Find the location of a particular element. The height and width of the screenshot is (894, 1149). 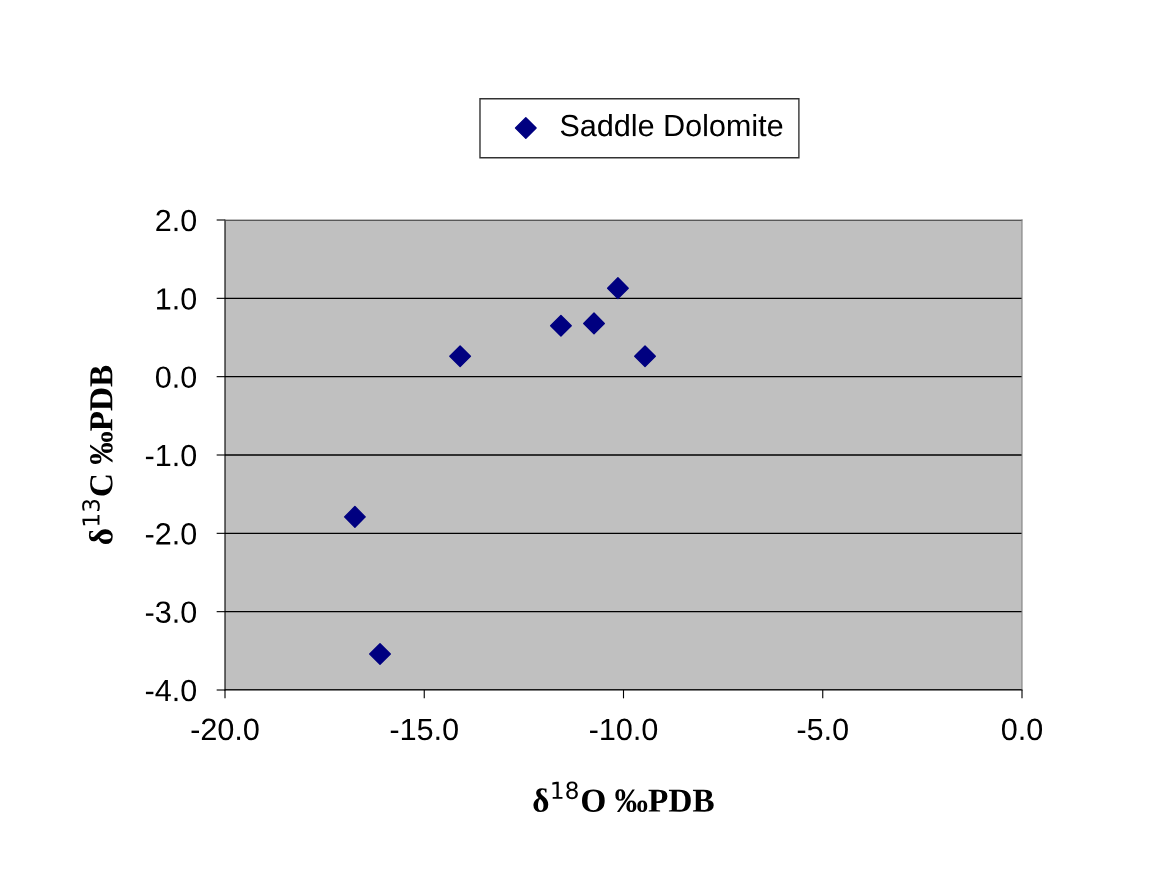

y-tick-label: -3.0 is located at coordinates (171, 612).